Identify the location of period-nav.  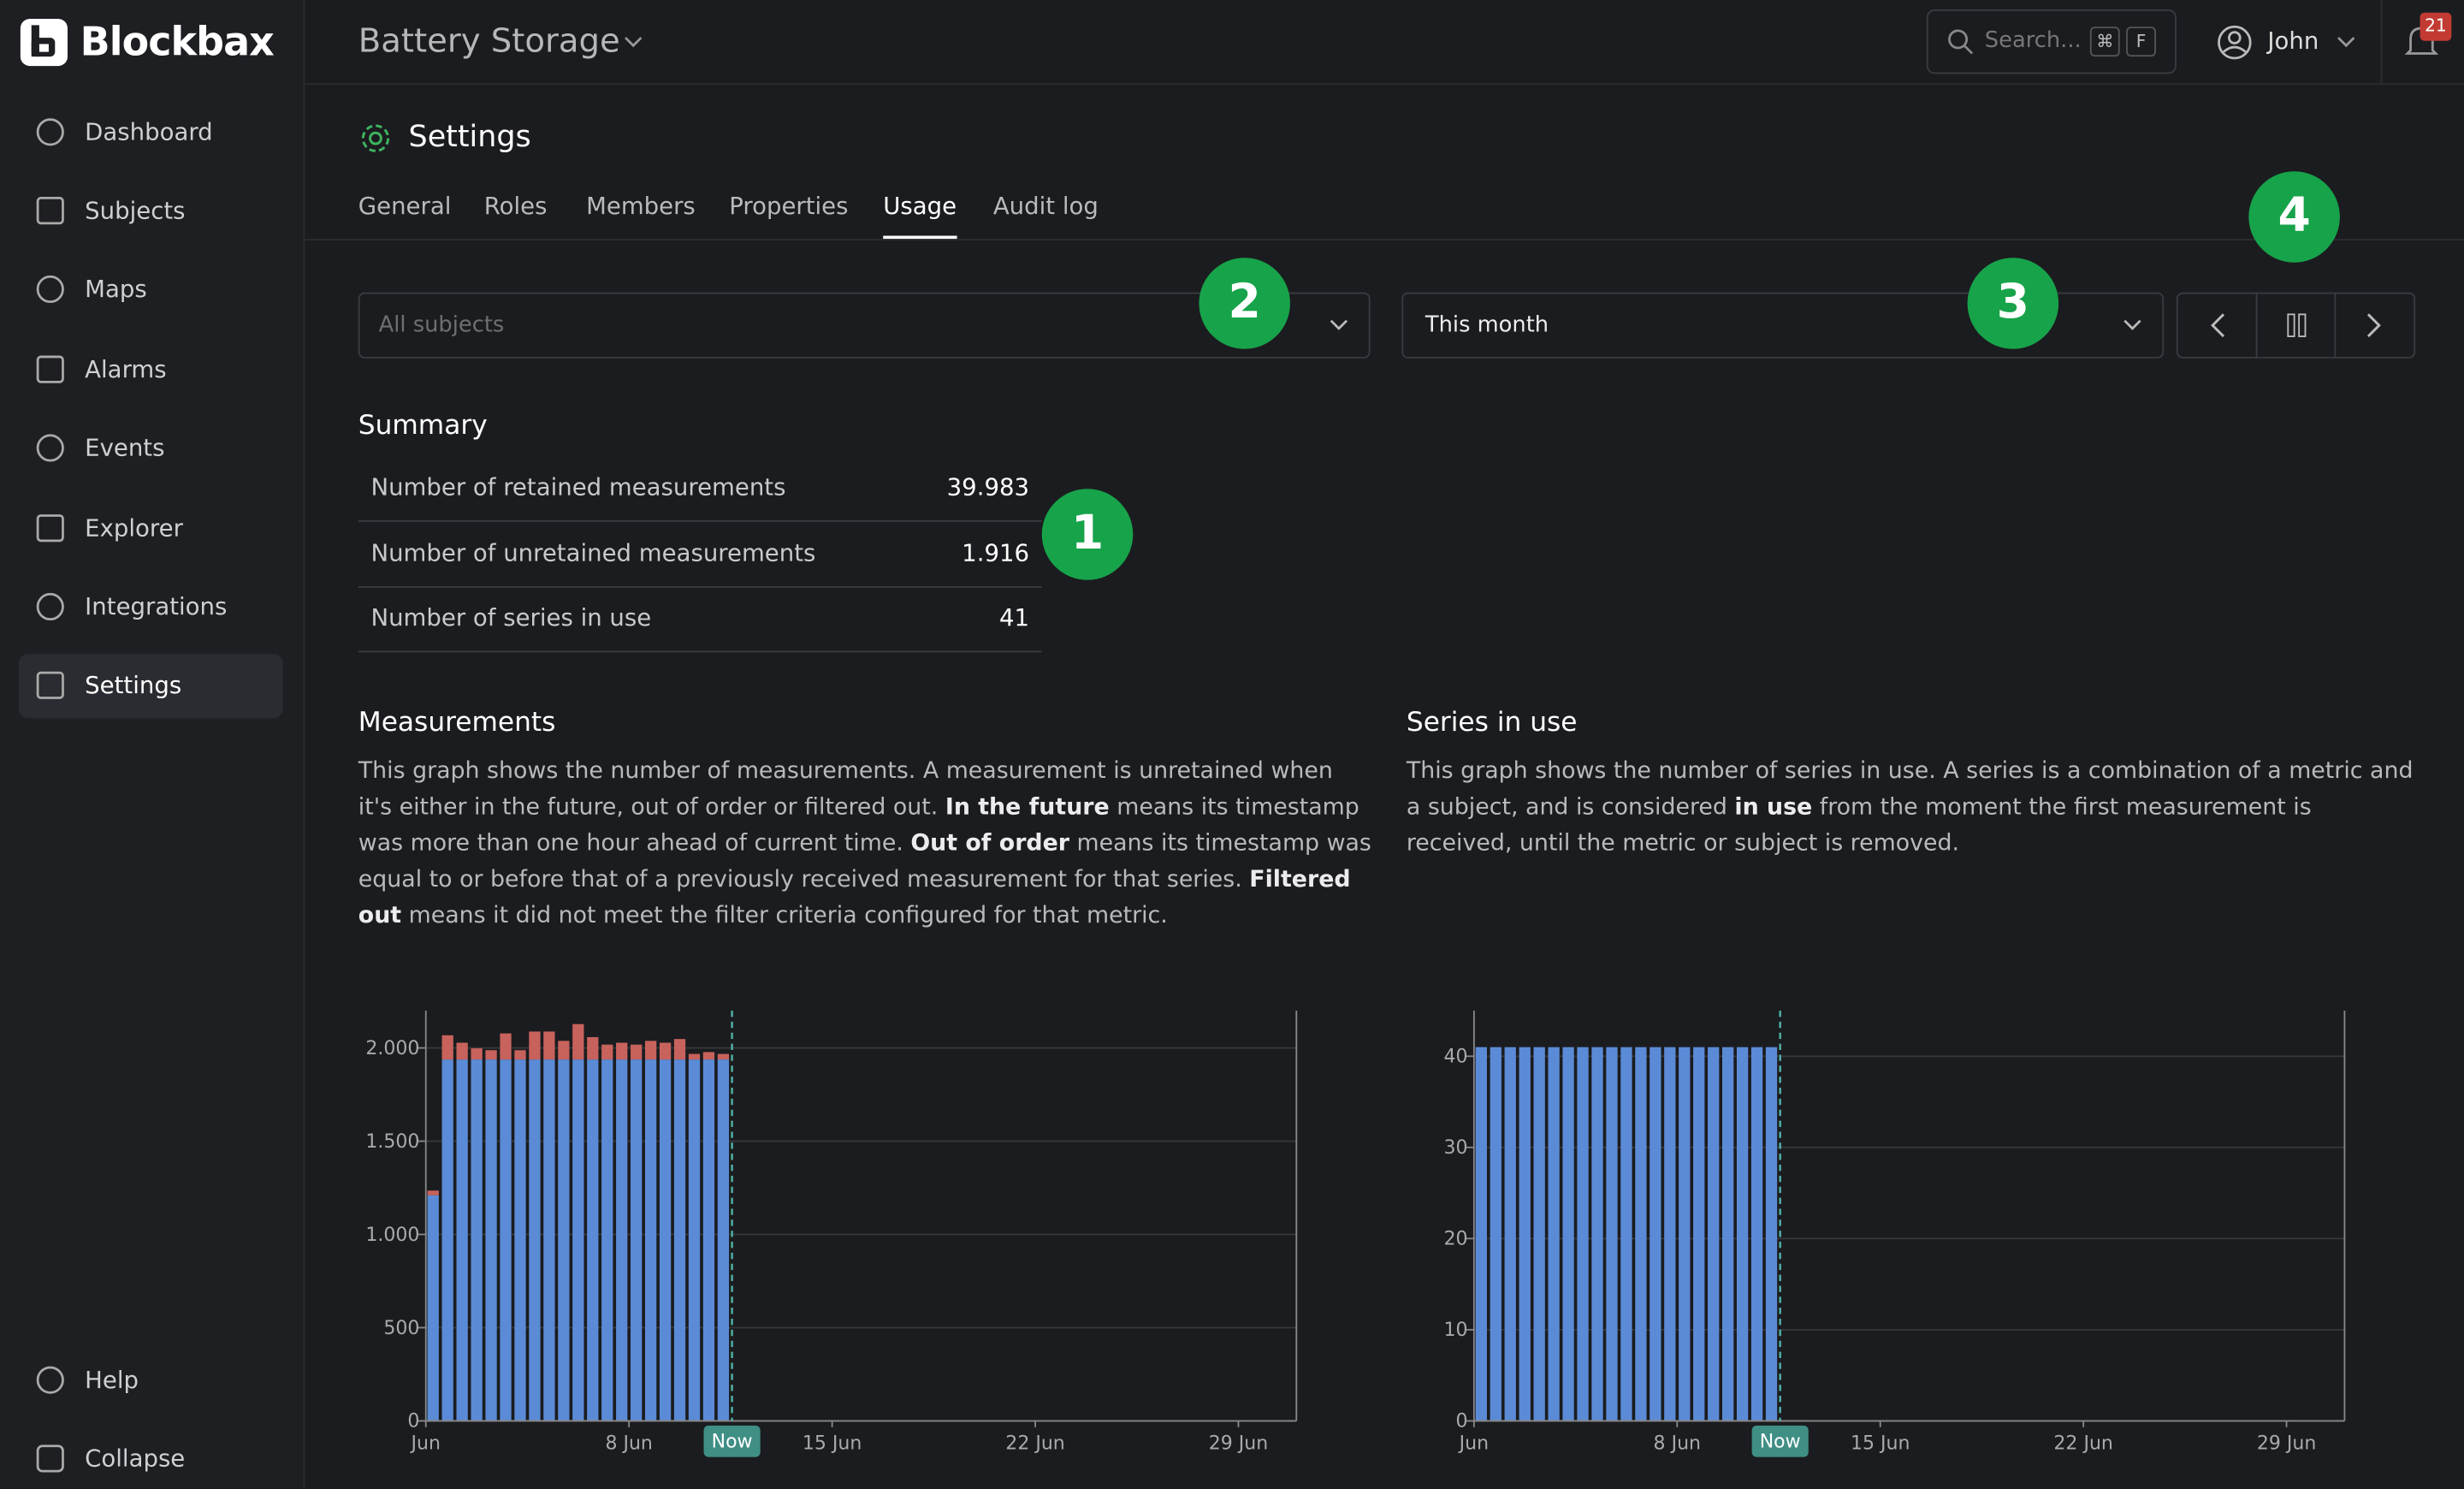
(2296, 325).